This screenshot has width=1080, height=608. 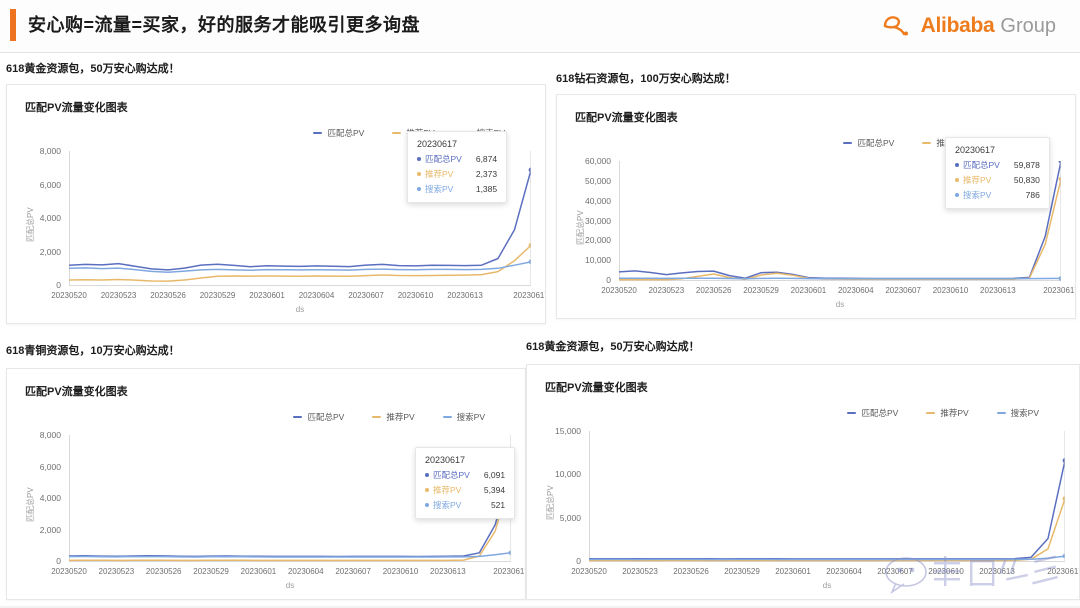 What do you see at coordinates (50, 251) in the screenshot?
I see `y-axis-tick: 2,000` at bounding box center [50, 251].